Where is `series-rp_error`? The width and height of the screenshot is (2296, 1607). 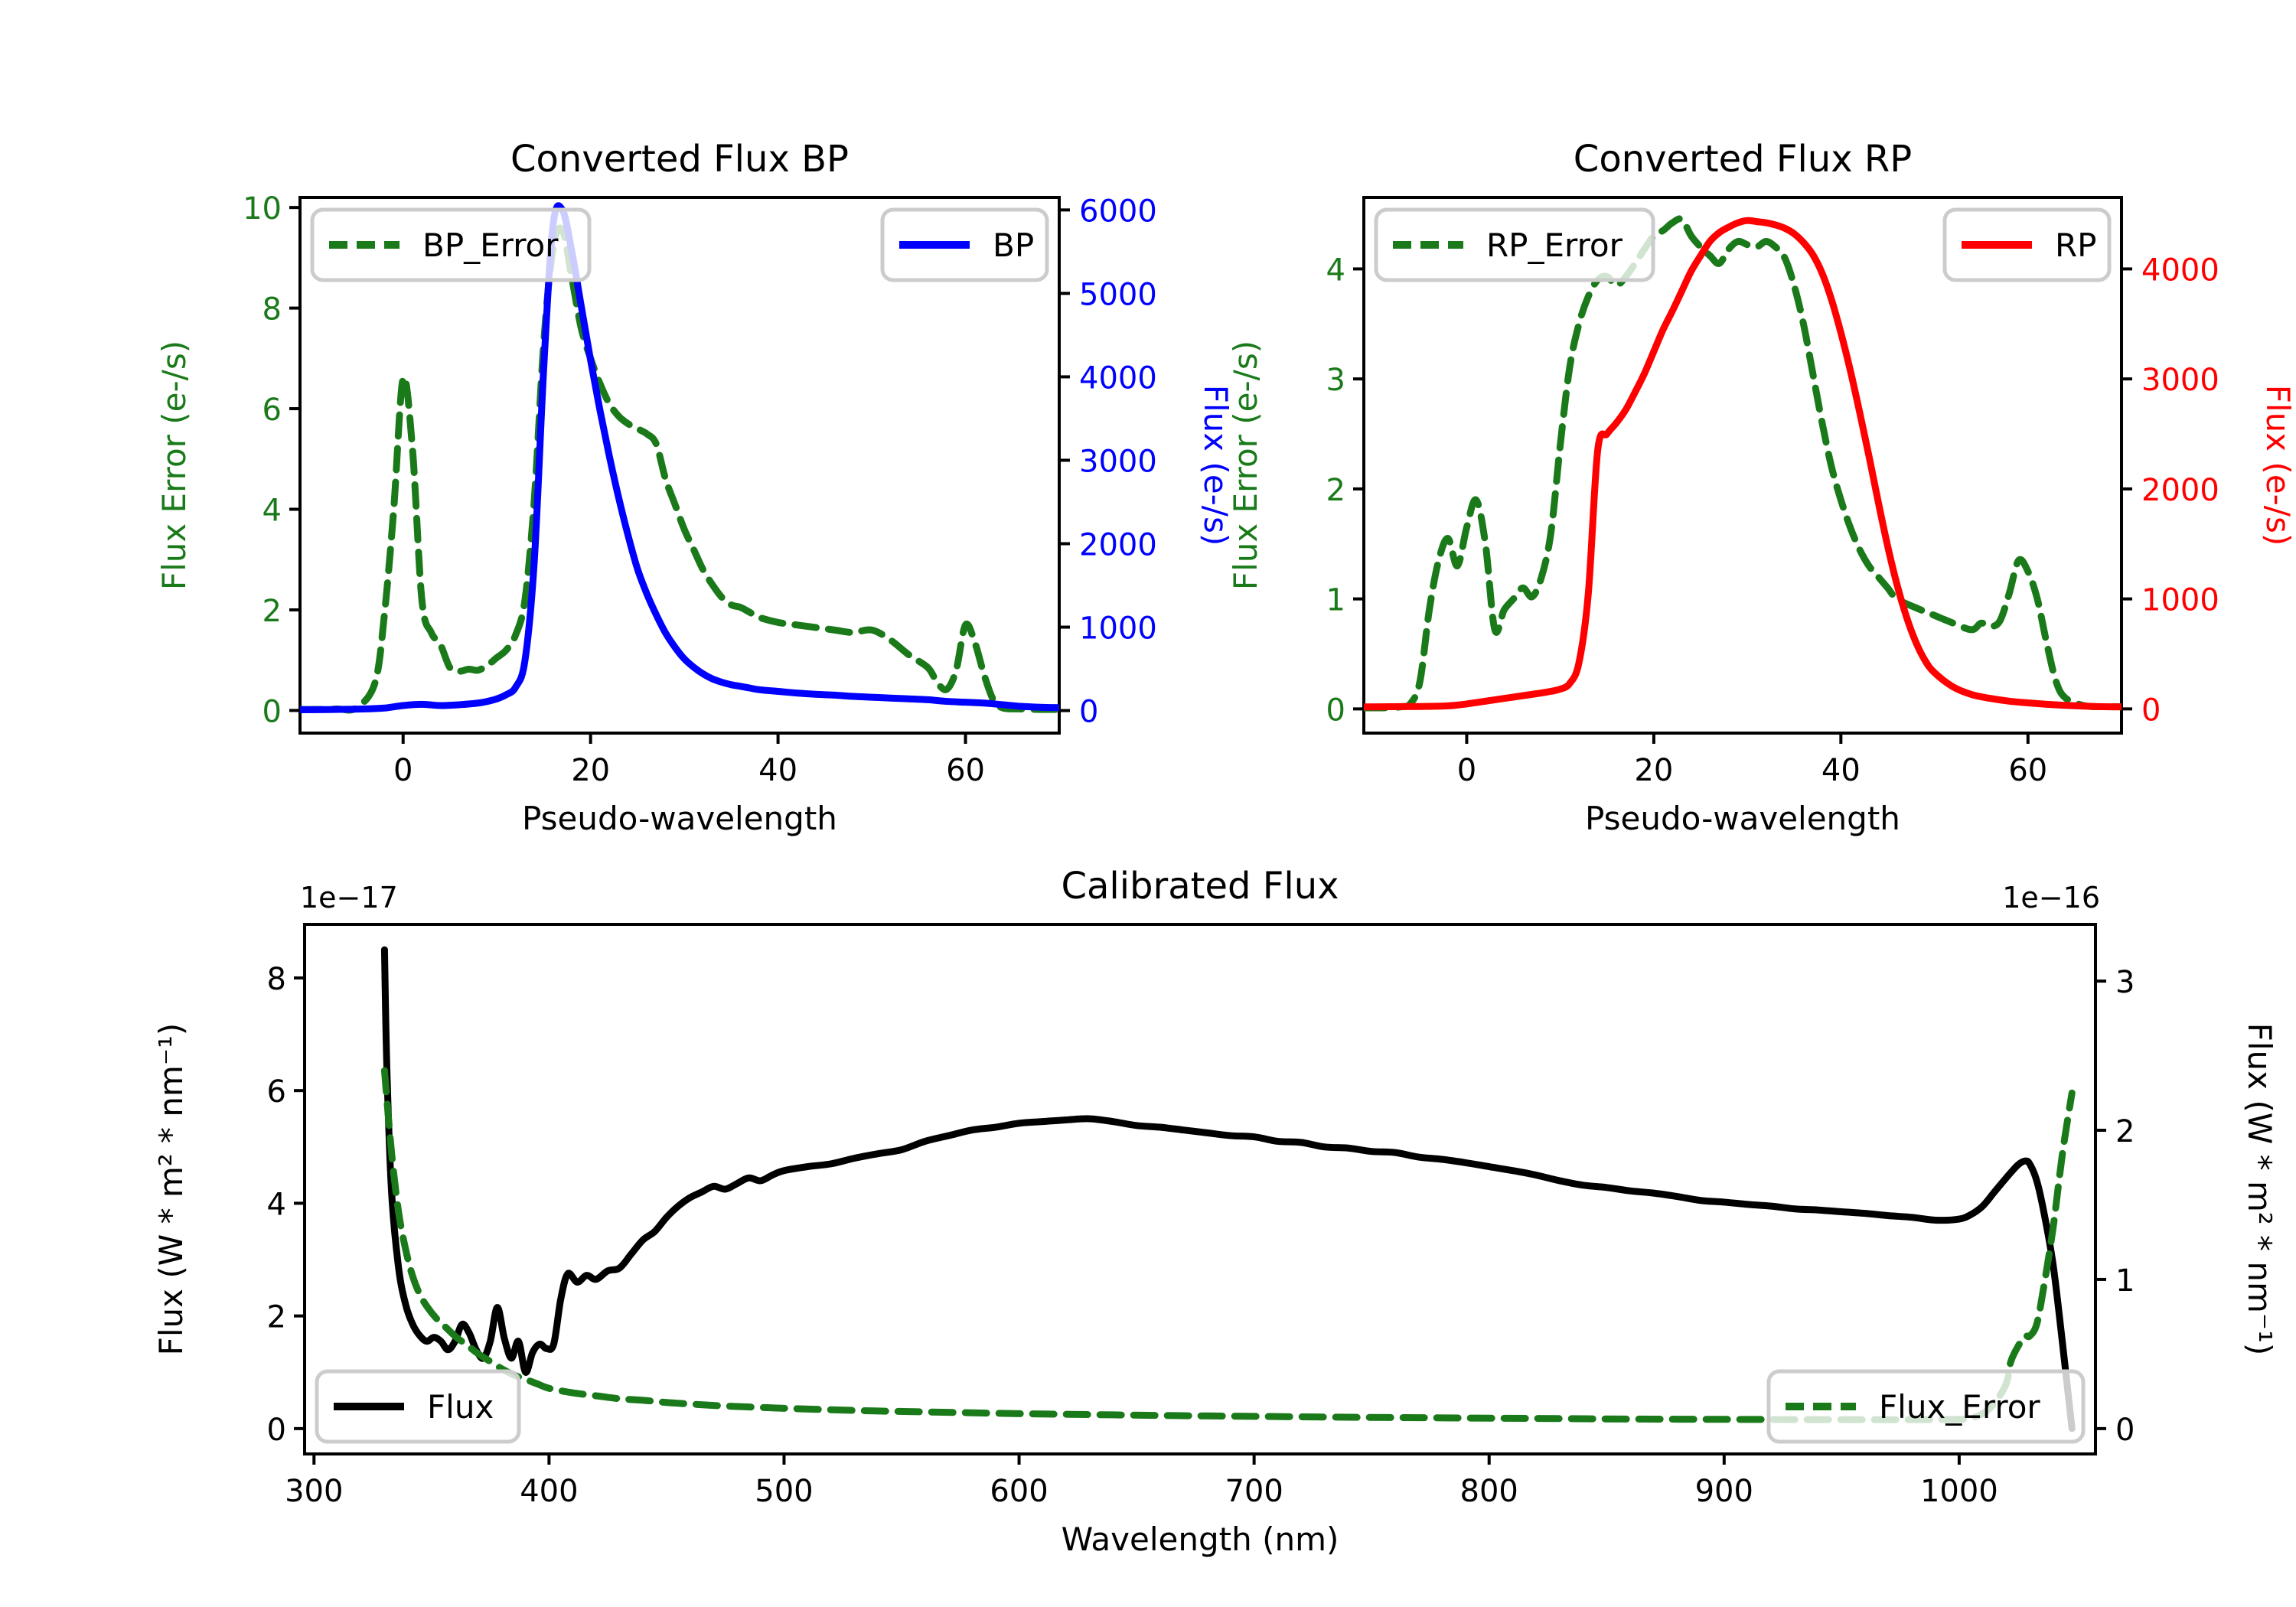 series-rp_error is located at coordinates (1743, 463).